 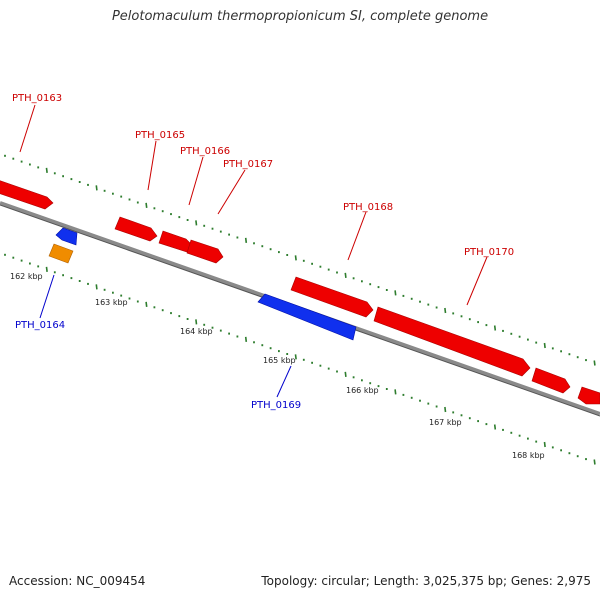 What do you see at coordinates (368, 207) in the screenshot?
I see `label-pth-0168: PTH_0168` at bounding box center [368, 207].